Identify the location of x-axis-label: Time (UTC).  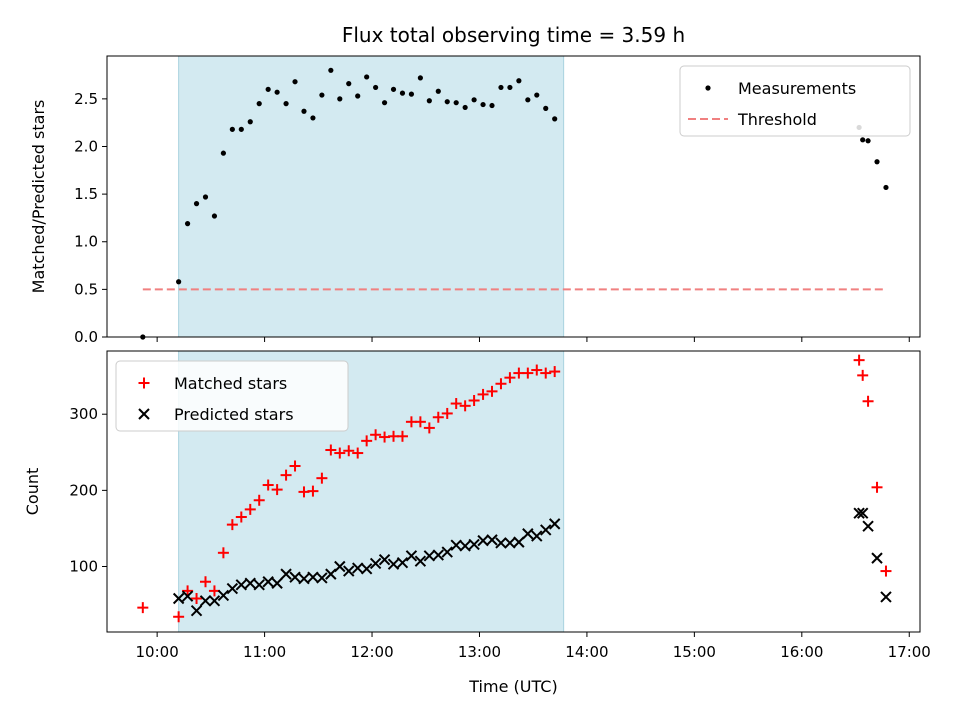
(512, 686).